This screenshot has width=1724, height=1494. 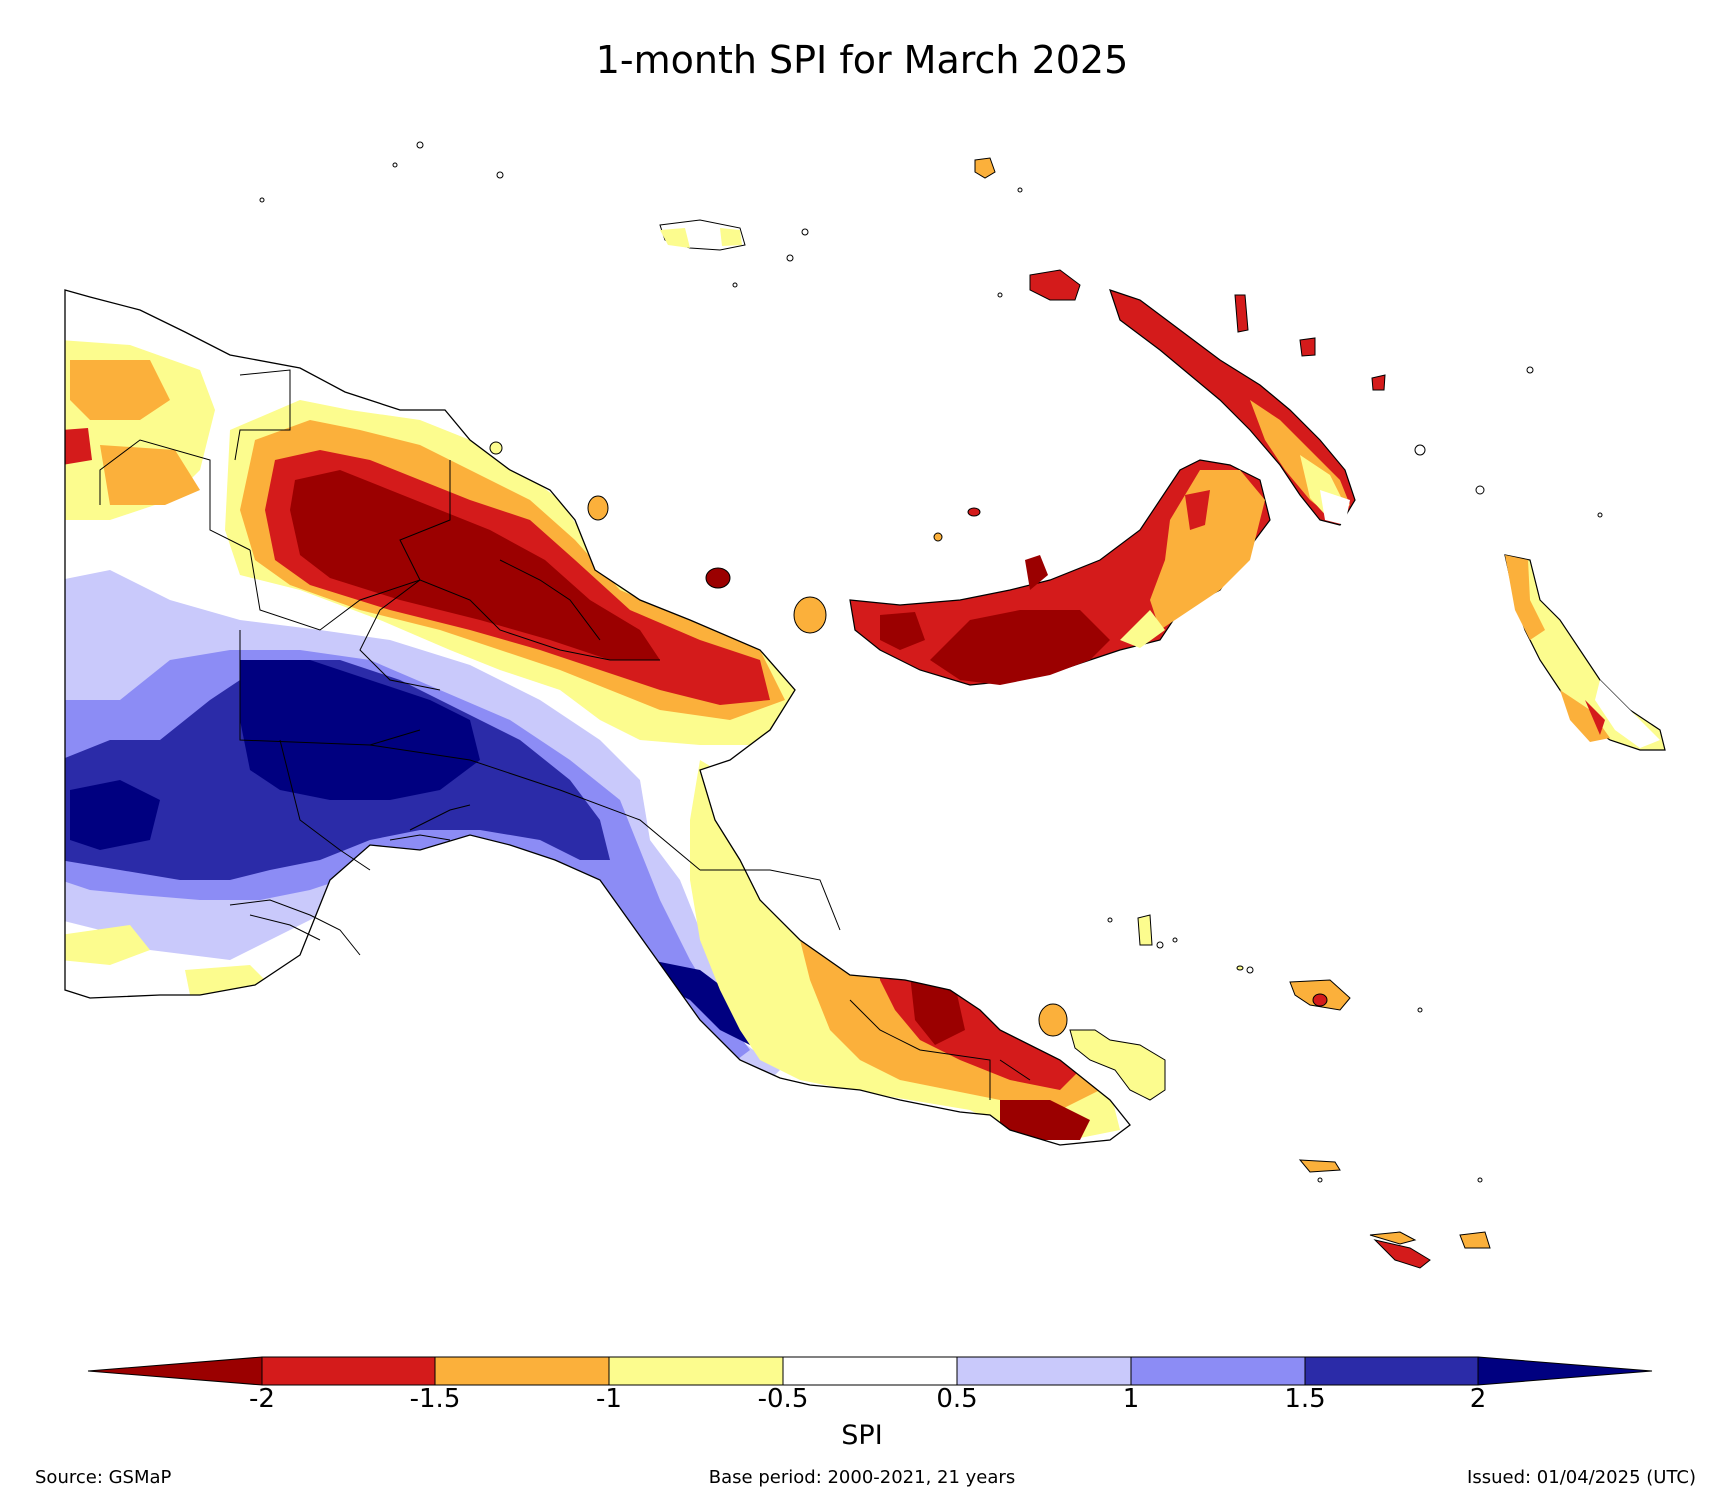 I want to click on colorbar-tick: 1, so click(x=1131, y=1399).